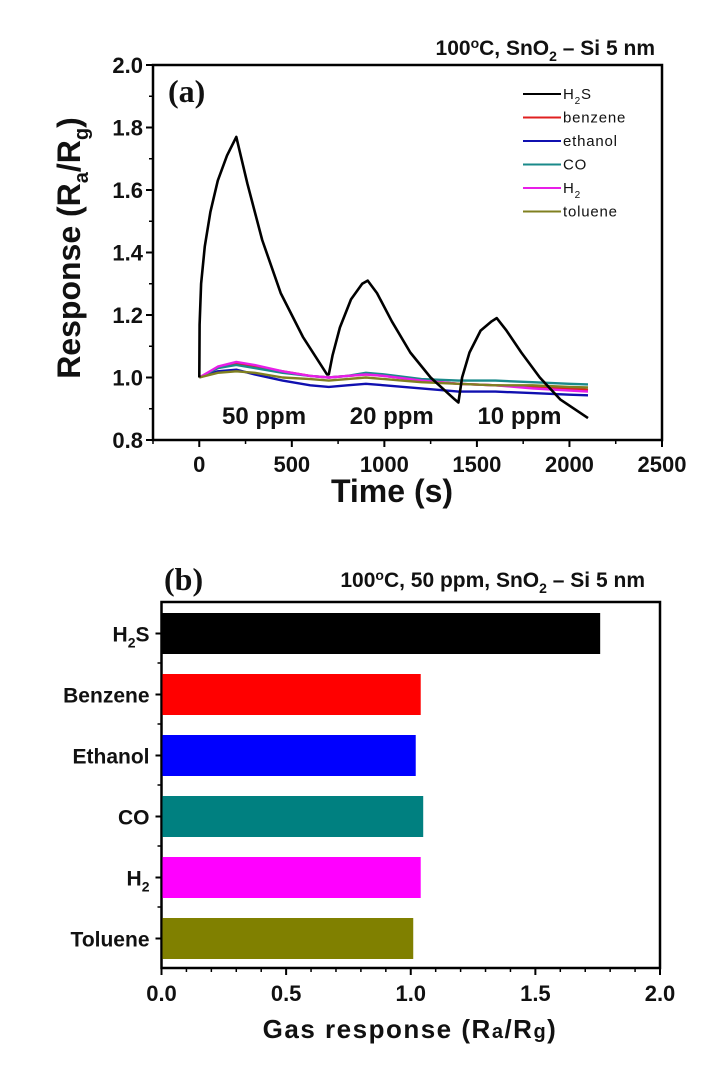 This screenshot has width=721, height=1067. Describe the element at coordinates (183, 579) in the screenshot. I see `panel-b-label: (b)` at that location.